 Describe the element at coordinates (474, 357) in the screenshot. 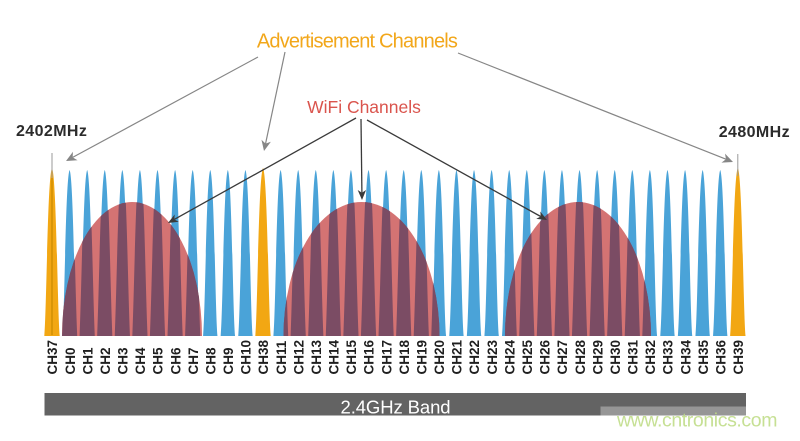

I see `svg-text: CH22` at that location.